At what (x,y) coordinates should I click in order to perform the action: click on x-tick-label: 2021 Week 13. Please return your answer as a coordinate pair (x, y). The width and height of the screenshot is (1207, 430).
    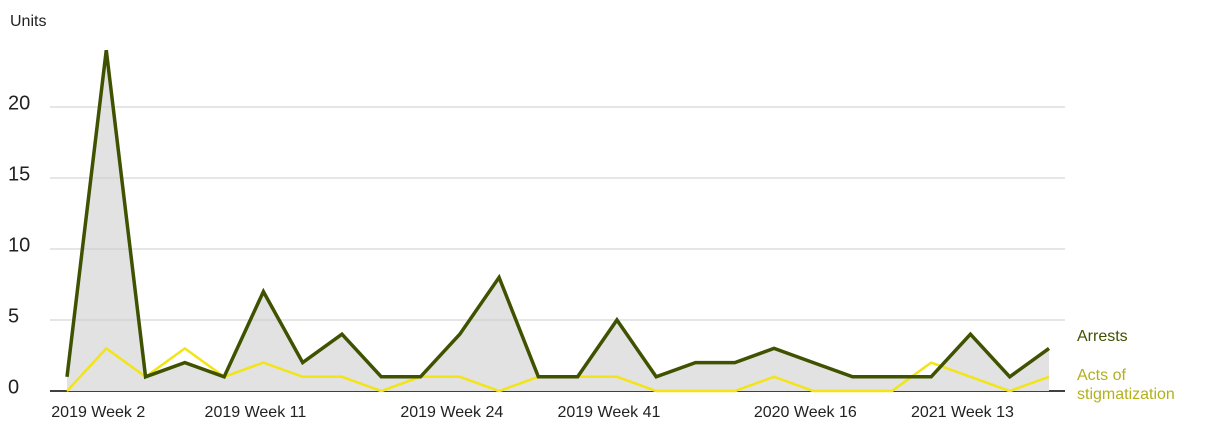
    Looking at the image, I should click on (962, 412).